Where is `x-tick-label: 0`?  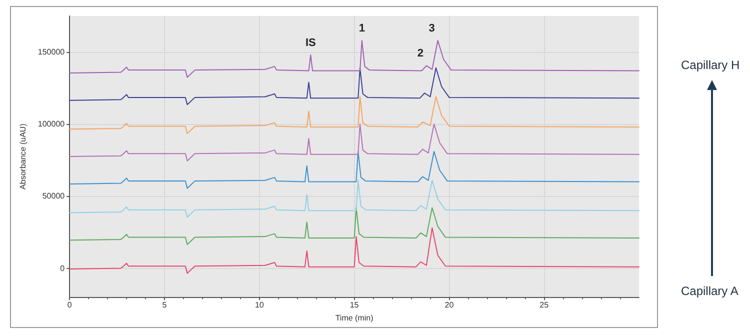 x-tick-label: 0 is located at coordinates (69, 305).